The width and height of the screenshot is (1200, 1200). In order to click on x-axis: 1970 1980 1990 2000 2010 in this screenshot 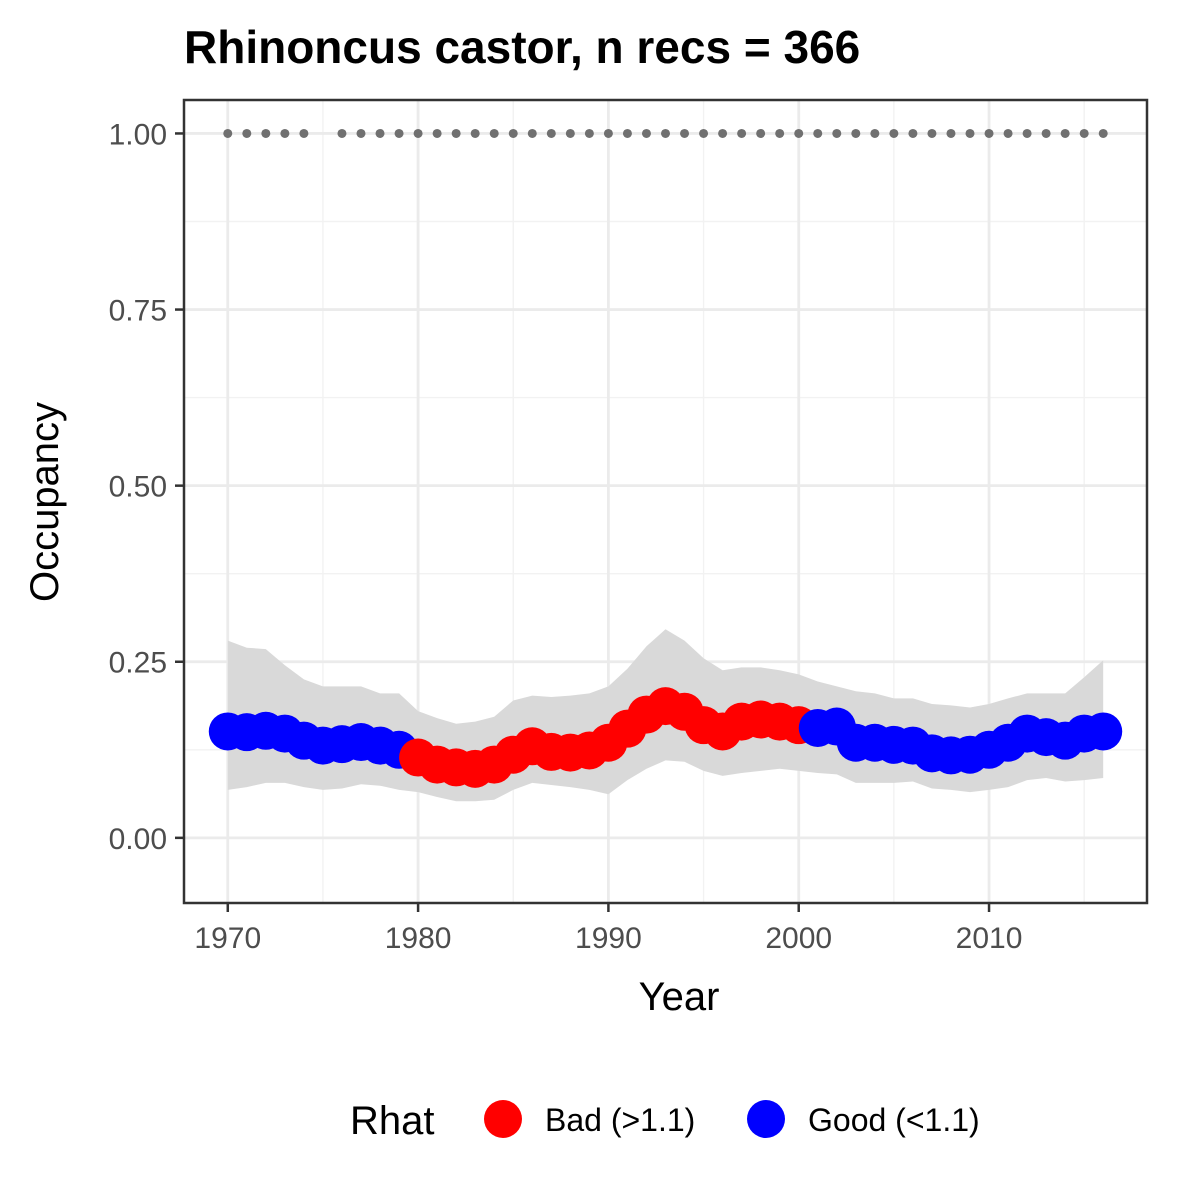, I will do `click(608, 929)`.